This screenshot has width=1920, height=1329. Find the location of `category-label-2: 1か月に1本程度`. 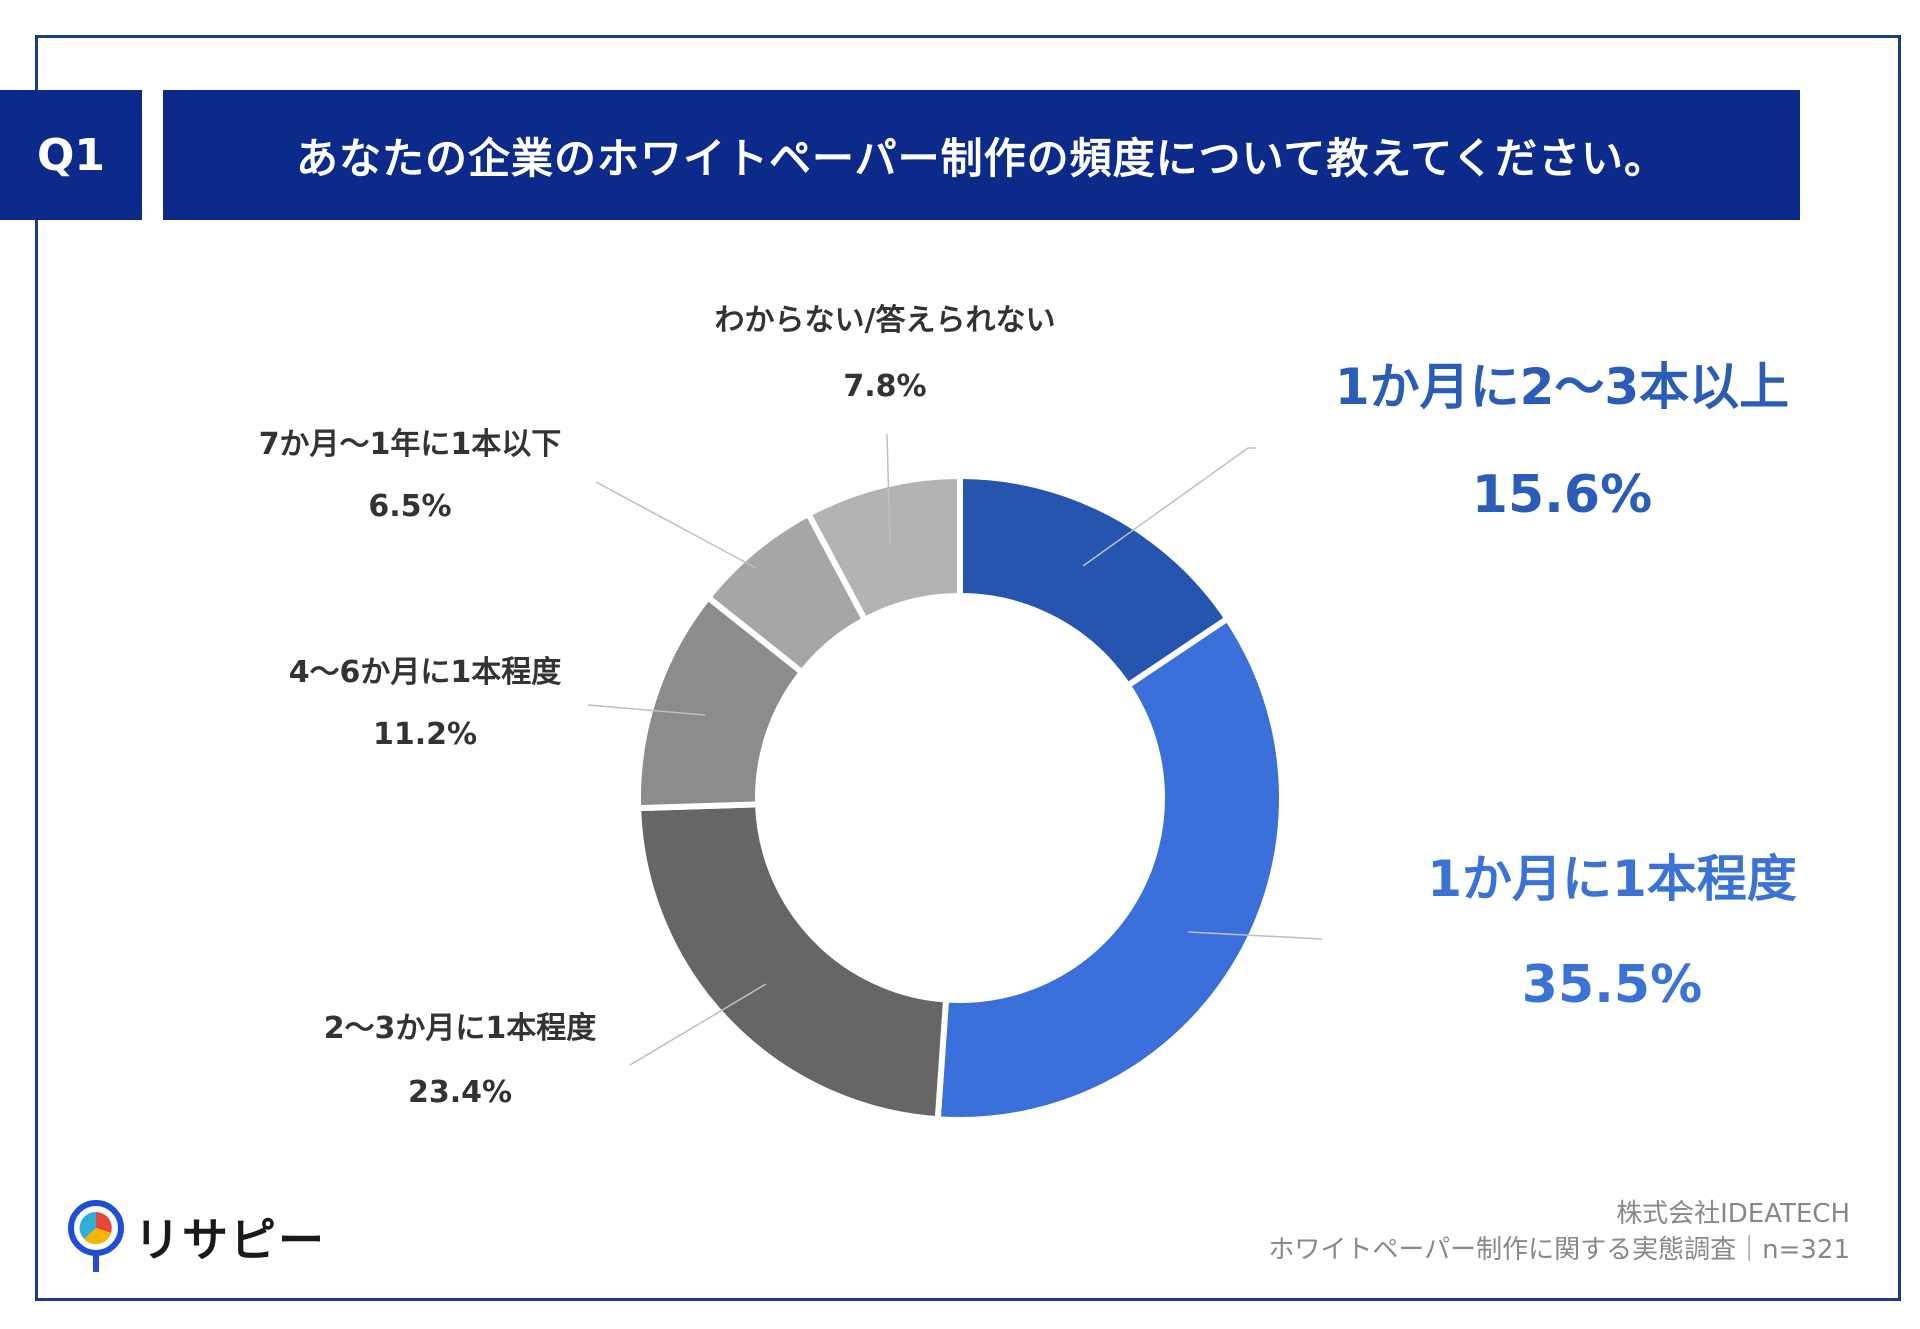

category-label-2: 1か月に1本程度 is located at coordinates (1612, 879).